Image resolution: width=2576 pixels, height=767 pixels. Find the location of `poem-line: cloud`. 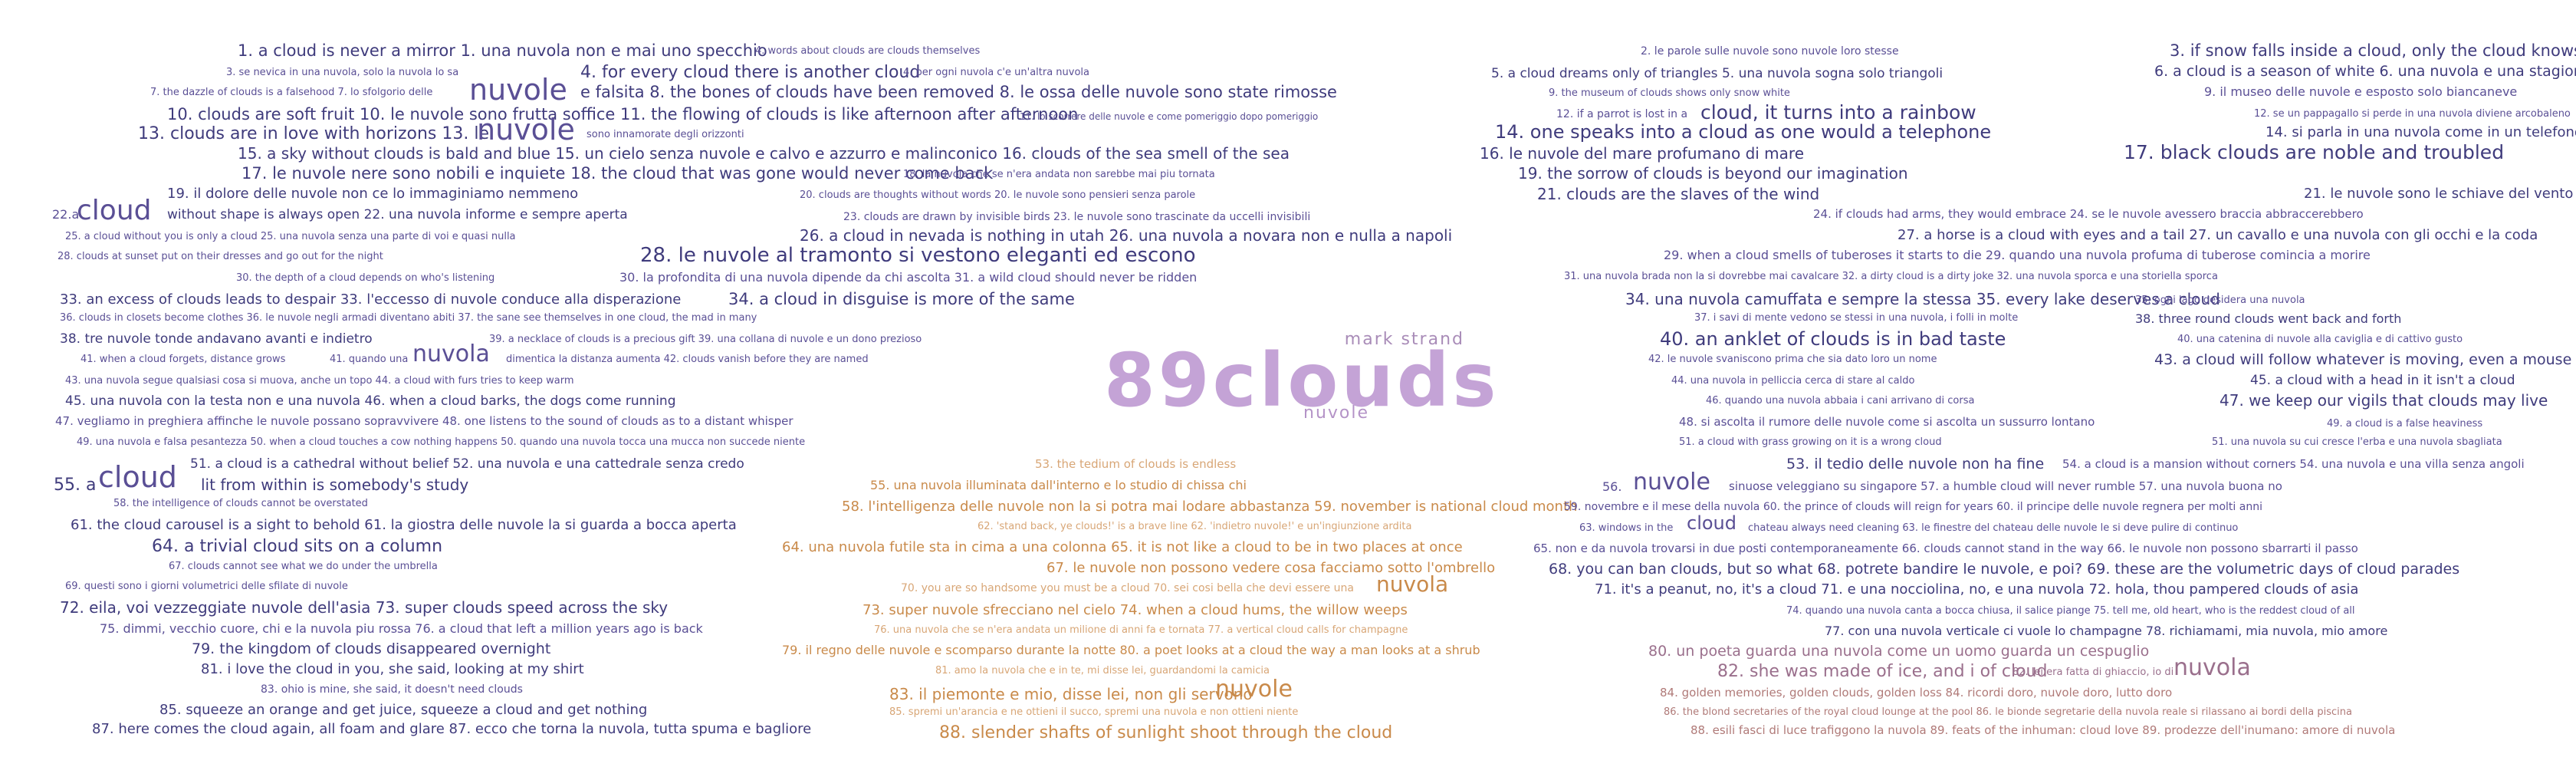

poem-line: cloud is located at coordinates (115, 210).